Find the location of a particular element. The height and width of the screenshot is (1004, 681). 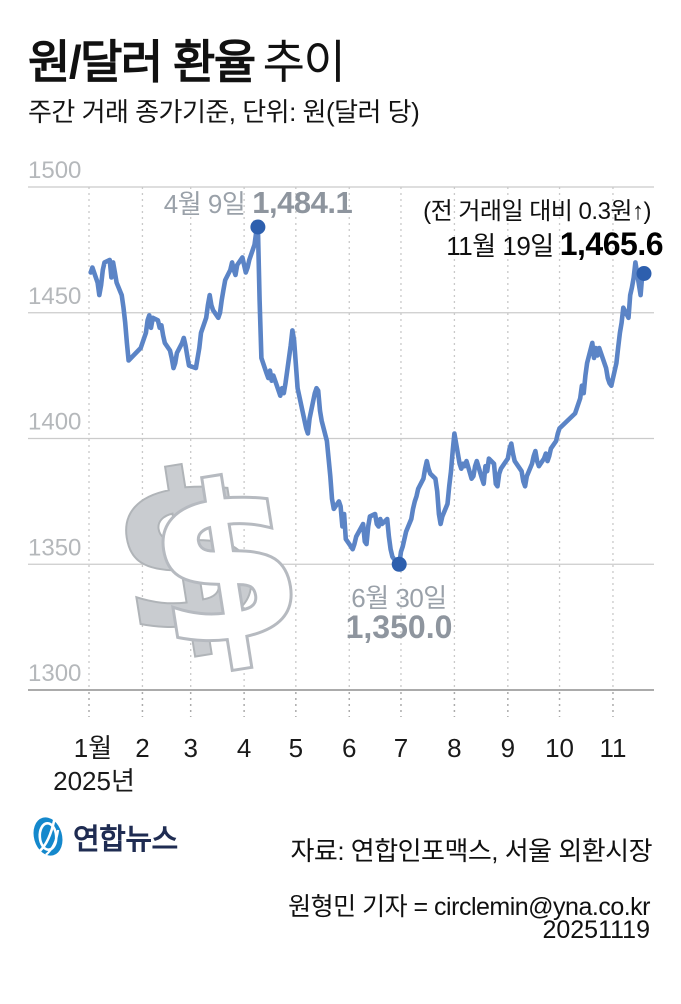

x-axis-label-5: 5 is located at coordinates (296, 748).